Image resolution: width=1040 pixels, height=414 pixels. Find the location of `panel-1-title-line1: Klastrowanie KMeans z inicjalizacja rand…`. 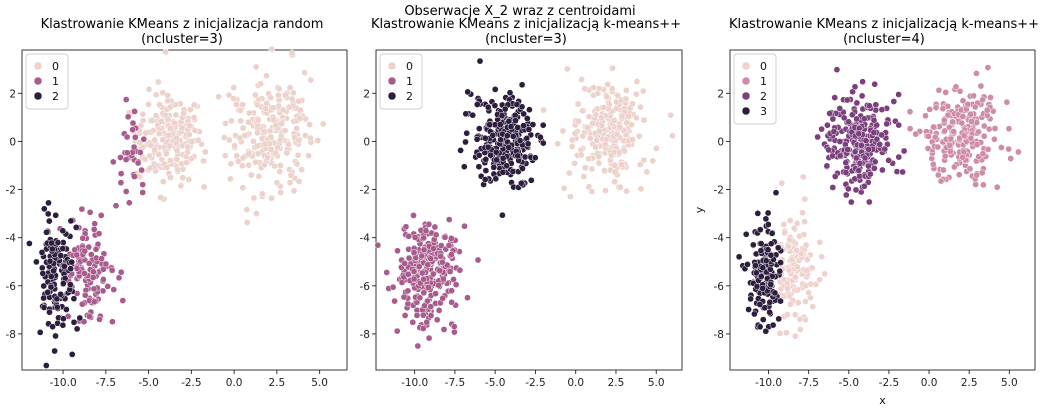

panel-1-title-line1: Klastrowanie KMeans z inicjalizacja rand… is located at coordinates (182, 24).